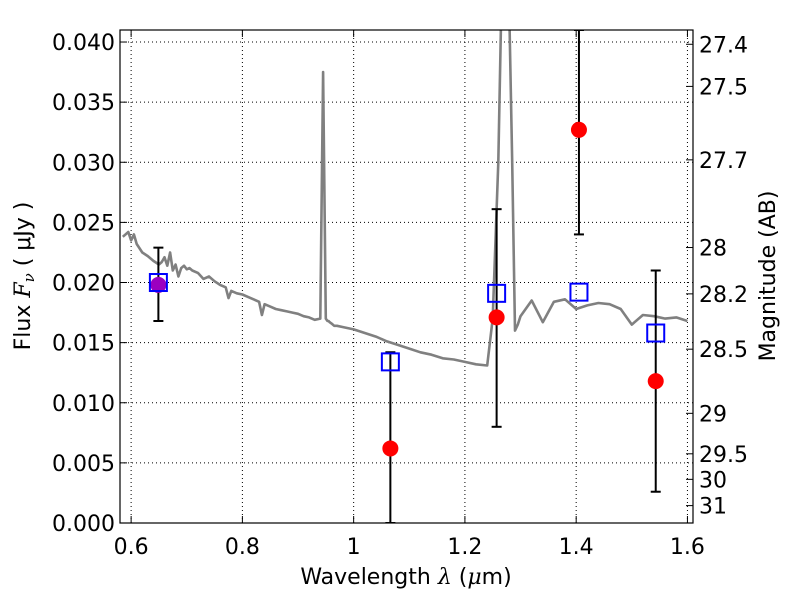  Describe the element at coordinates (83, 404) in the screenshot. I see `y-tick-label: 0.010` at that location.